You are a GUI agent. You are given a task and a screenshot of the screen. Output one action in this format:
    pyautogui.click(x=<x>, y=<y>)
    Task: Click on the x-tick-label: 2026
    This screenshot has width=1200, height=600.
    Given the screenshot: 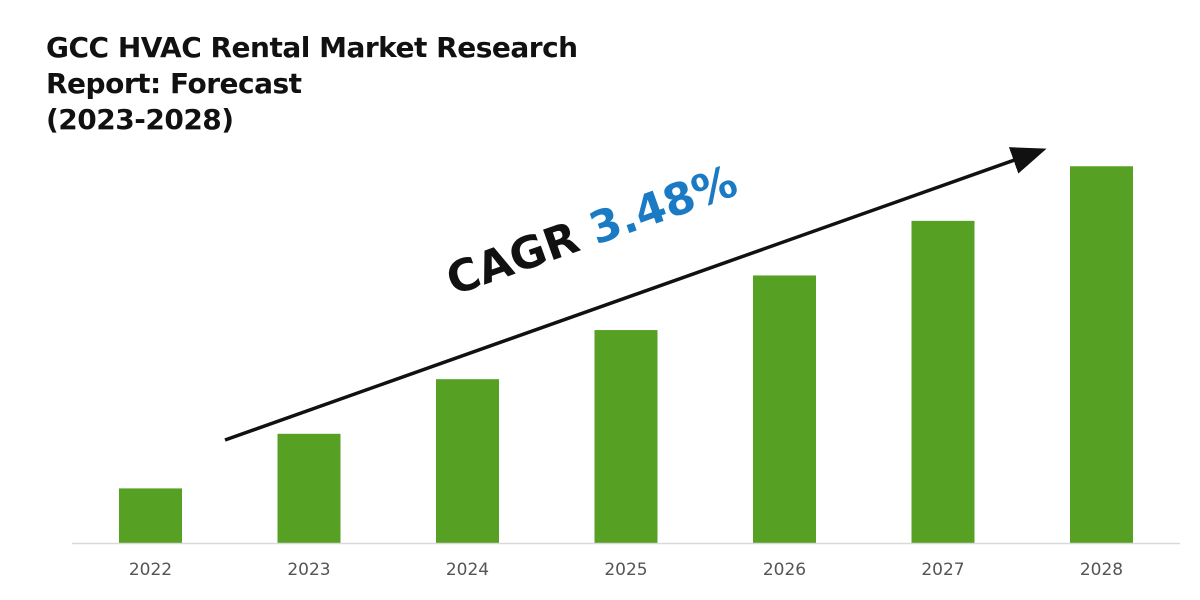 What is the action you would take?
    pyautogui.click(x=784, y=570)
    